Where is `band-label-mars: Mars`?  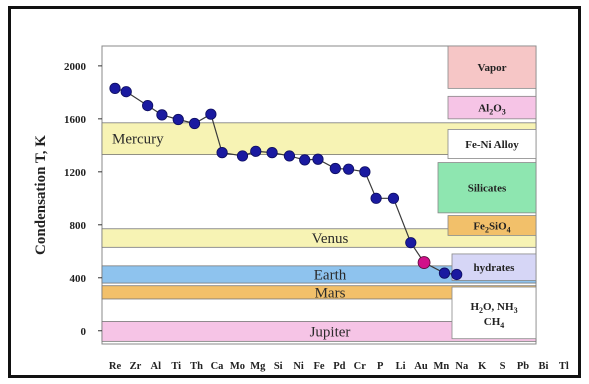 band-label-mars: Mars is located at coordinates (330, 293).